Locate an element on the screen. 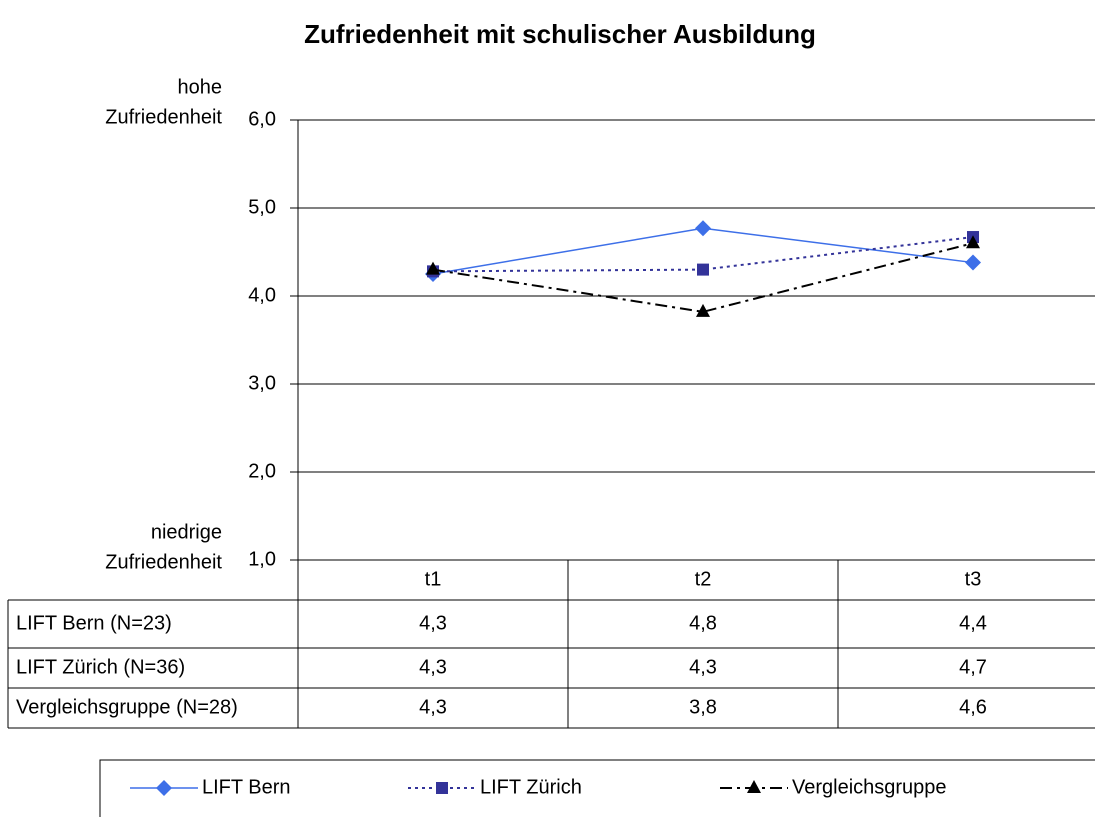 The height and width of the screenshot is (817, 1095). table-row-label: LIFT Zürich (N=36) is located at coordinates (100, 667).